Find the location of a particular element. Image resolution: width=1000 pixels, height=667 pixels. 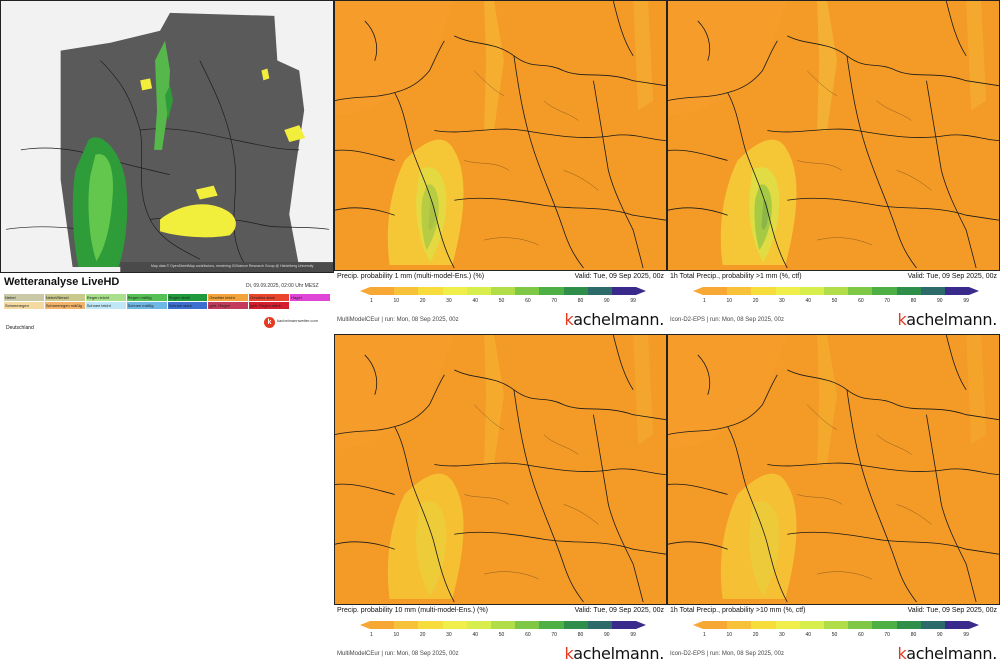

kachelmannwetter-logo: k kachelmannwetter.com is located at coordinates (297, 323).